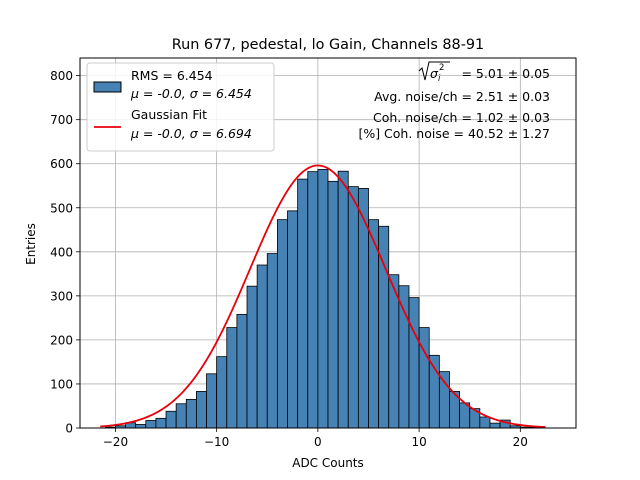  Describe the element at coordinates (520, 442) in the screenshot. I see `x-tick-label: 20` at that location.